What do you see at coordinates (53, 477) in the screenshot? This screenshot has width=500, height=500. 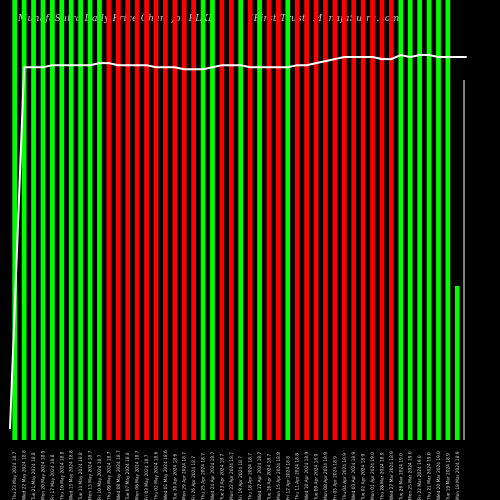 I see `x-tick-label-4: Fri 17 May 2024 18.8` at bounding box center [53, 477].